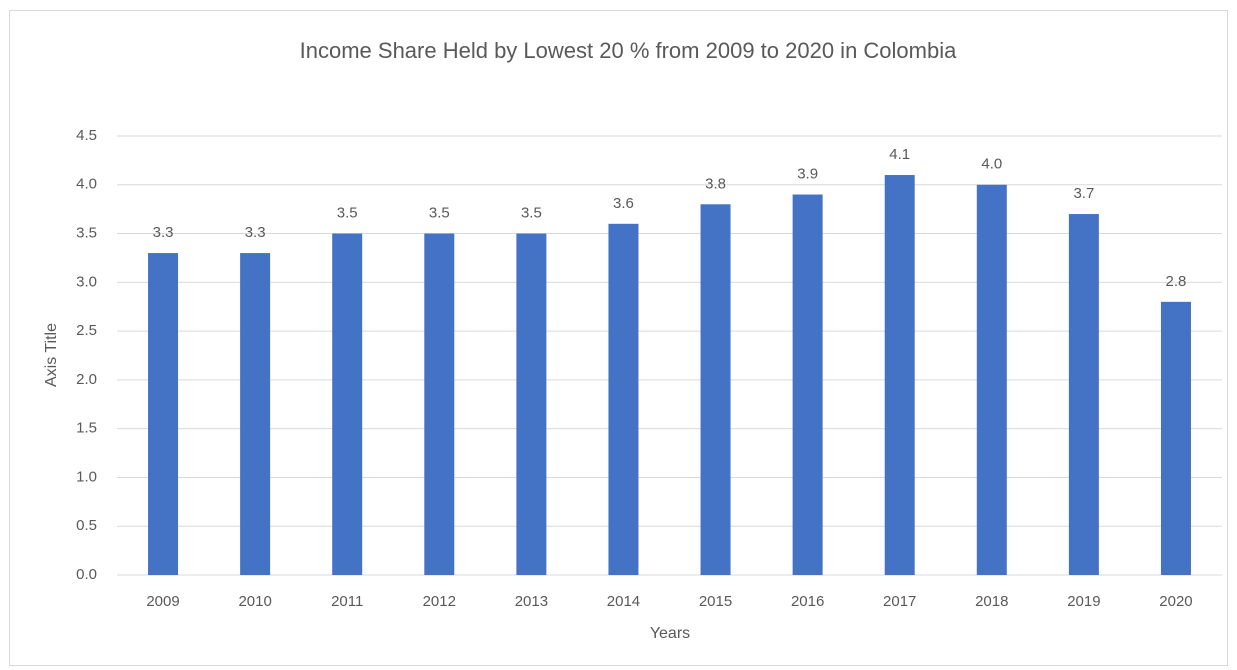  What do you see at coordinates (86, 476) in the screenshot?
I see `y-tick-label: 1.0` at bounding box center [86, 476].